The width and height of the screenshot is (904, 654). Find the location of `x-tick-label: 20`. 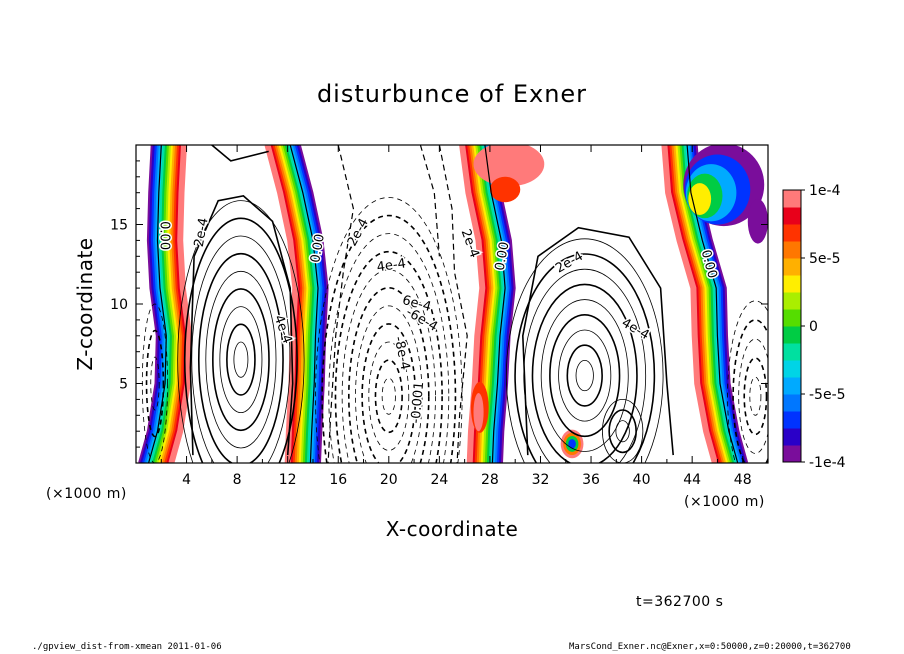

x-tick-label: 20 is located at coordinates (389, 480).